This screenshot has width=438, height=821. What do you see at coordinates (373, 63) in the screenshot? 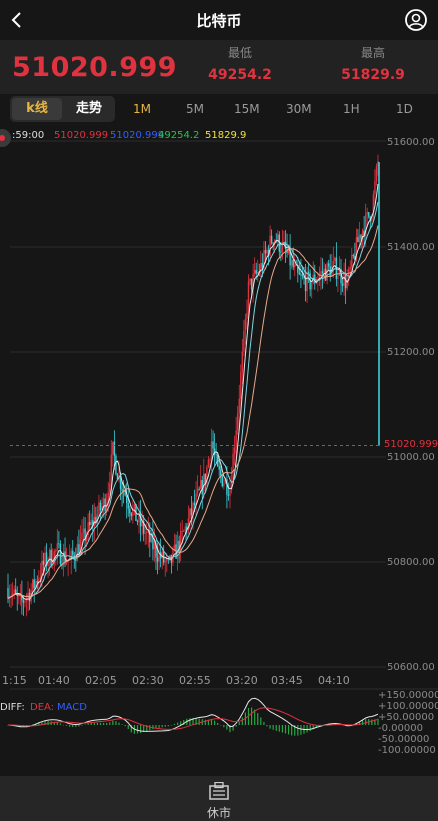
I see `high-stat: 最高 51829.9` at bounding box center [373, 63].